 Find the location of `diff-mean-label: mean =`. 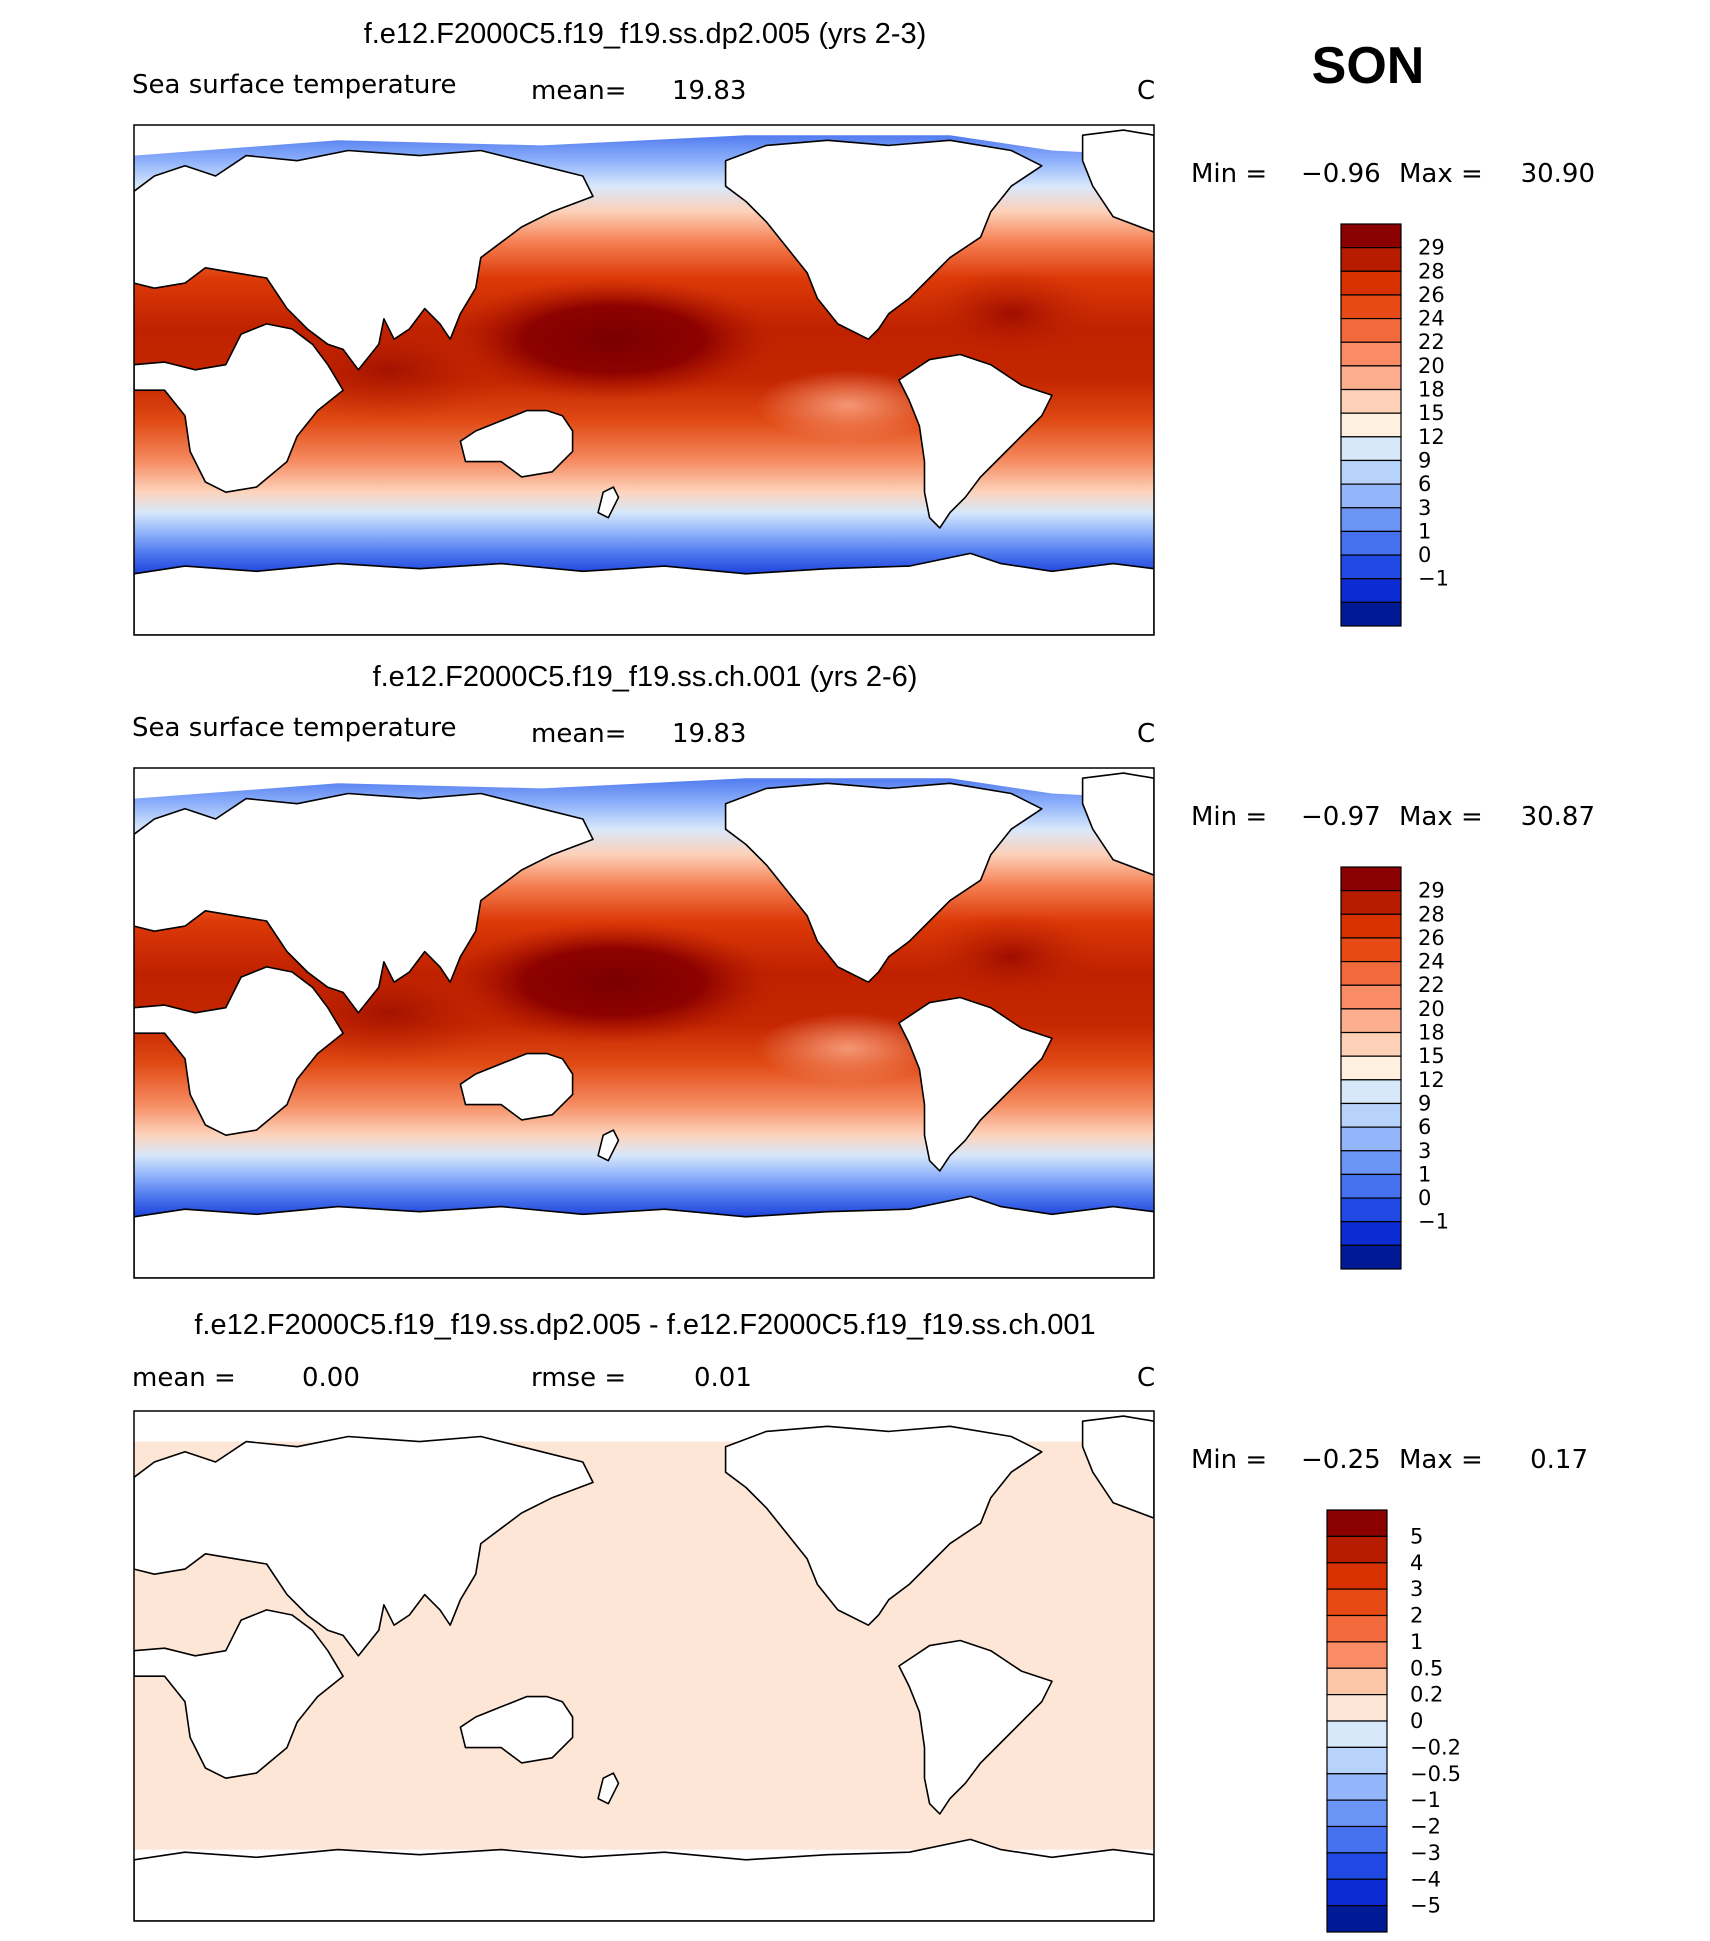

diff-mean-label: mean = is located at coordinates (184, 1378).